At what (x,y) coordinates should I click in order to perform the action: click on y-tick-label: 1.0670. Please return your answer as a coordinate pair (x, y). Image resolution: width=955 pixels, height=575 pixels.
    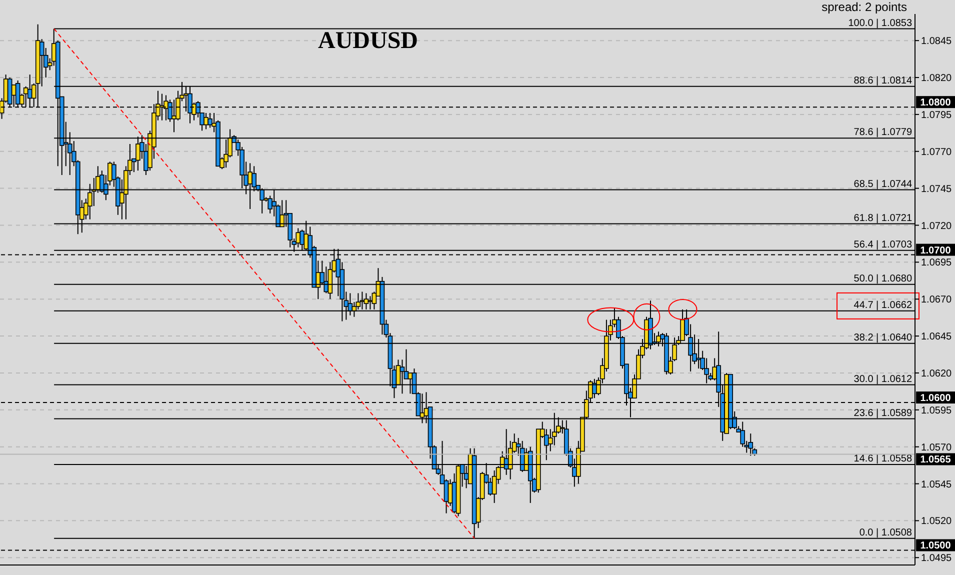
    Looking at the image, I should click on (936, 300).